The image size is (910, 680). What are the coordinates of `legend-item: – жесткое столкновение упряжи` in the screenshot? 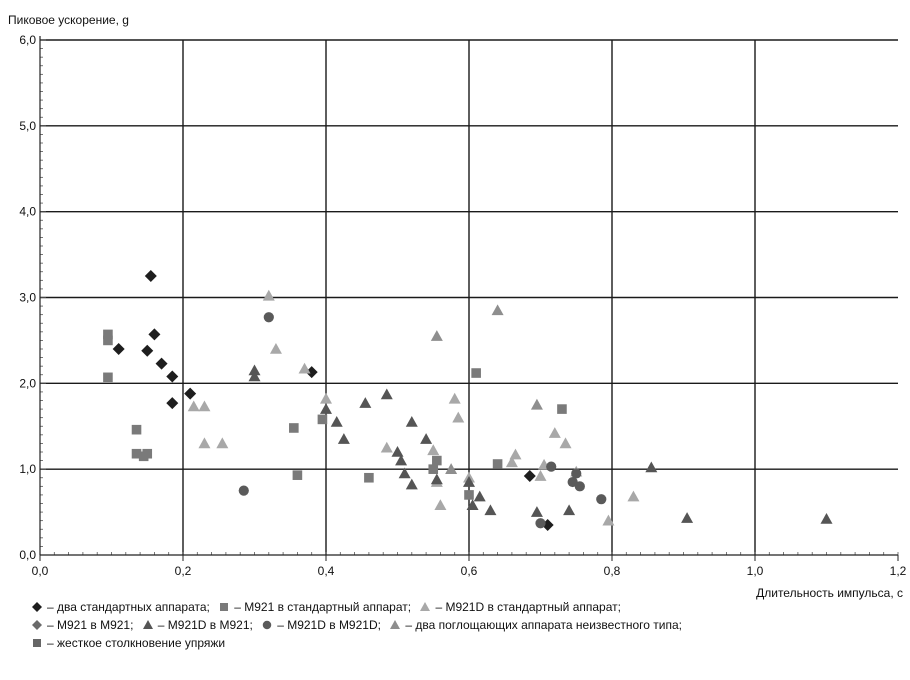 It's located at (129, 643).